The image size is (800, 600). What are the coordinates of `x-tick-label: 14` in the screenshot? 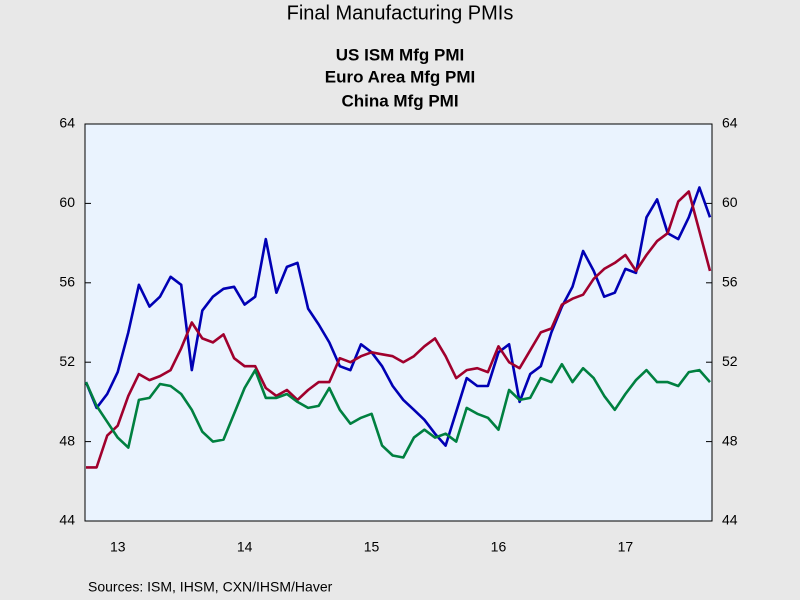 It's located at (245, 547).